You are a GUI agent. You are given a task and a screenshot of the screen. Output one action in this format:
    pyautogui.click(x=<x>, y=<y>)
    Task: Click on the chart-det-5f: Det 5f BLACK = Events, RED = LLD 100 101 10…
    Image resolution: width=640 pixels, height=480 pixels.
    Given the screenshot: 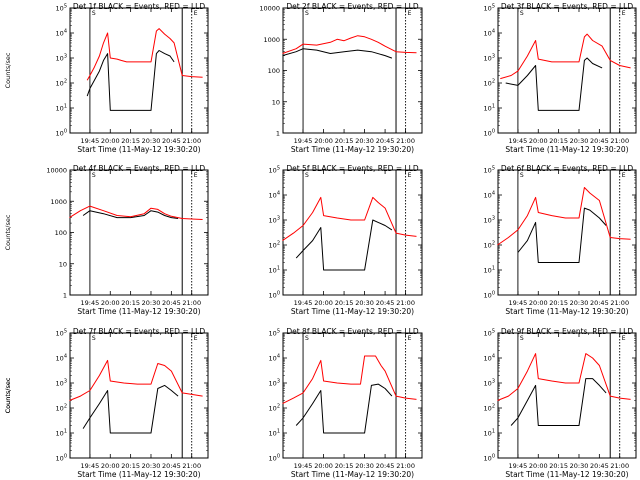 What is the action you would take?
    pyautogui.click(x=346, y=240)
    